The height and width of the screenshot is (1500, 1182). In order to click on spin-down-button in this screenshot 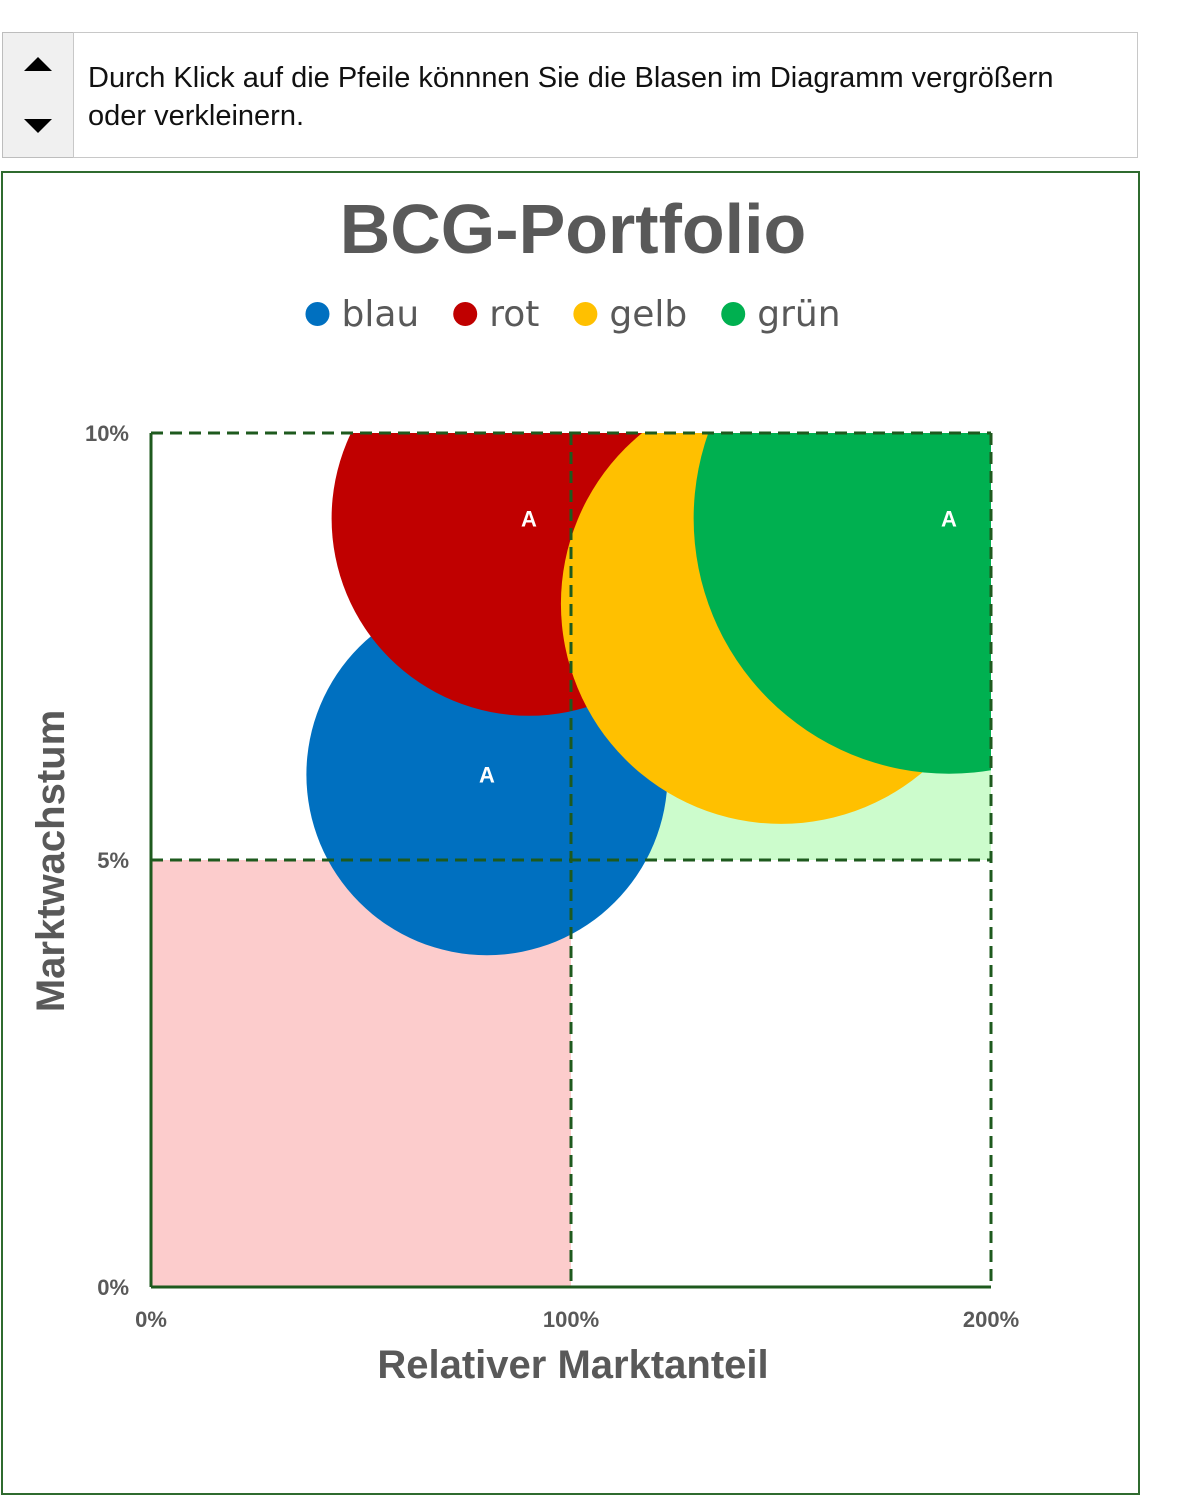, I will do `click(38, 126)`.